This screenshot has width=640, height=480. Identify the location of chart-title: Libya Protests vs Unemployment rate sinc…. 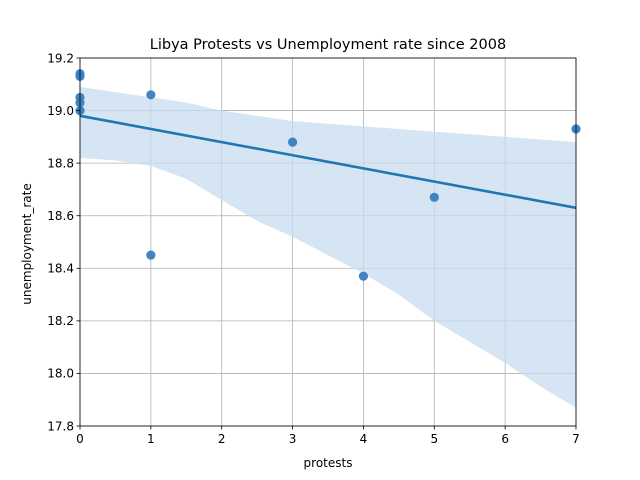
(328, 45).